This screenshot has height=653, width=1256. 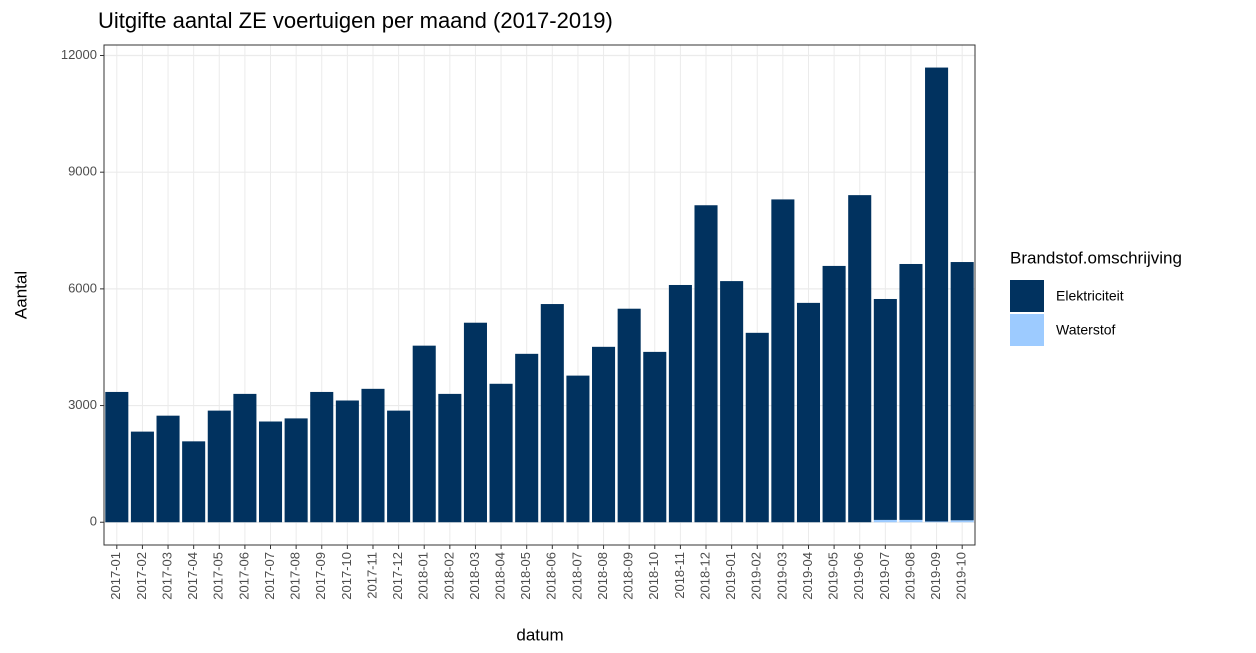 I want to click on x-tick-label: 2017-02, so click(x=141, y=576).